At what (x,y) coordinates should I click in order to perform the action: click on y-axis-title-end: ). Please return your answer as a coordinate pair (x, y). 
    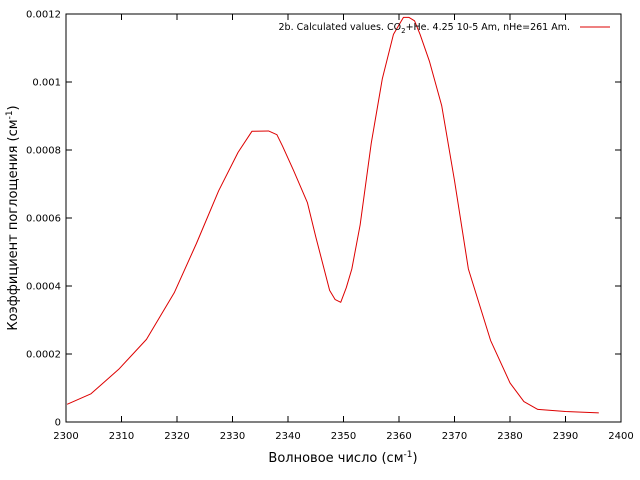
    Looking at the image, I should click on (13, 107).